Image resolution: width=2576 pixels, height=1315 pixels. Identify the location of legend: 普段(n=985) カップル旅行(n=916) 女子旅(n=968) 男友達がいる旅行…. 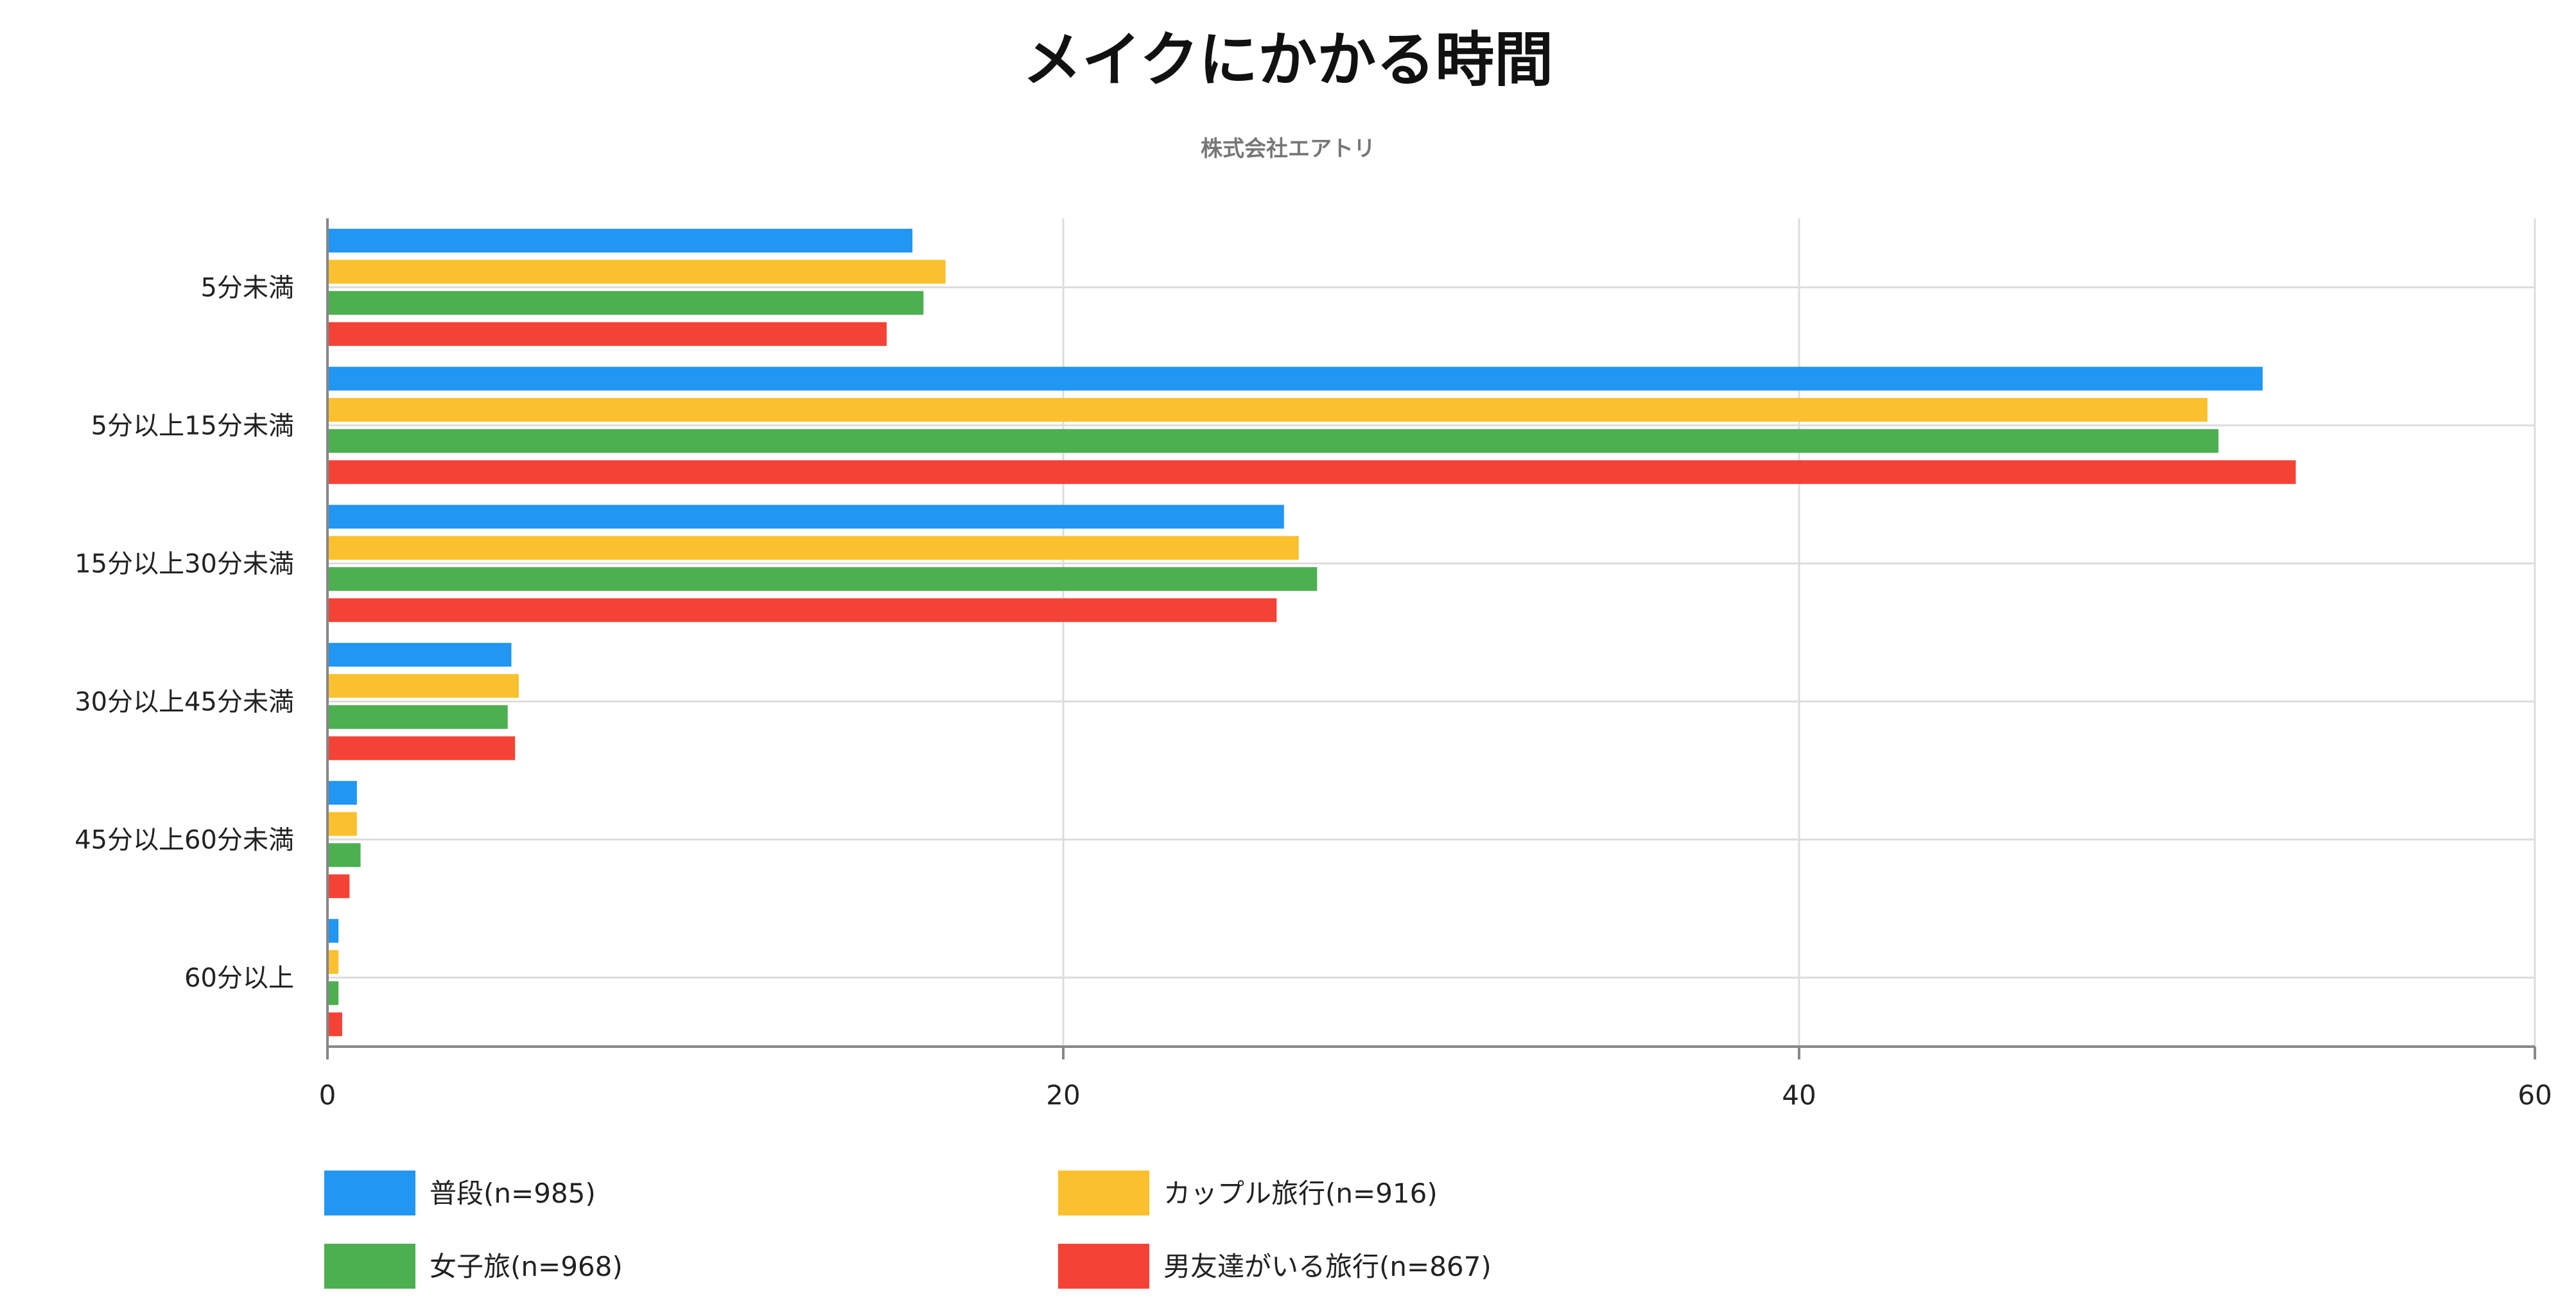
(908, 1230).